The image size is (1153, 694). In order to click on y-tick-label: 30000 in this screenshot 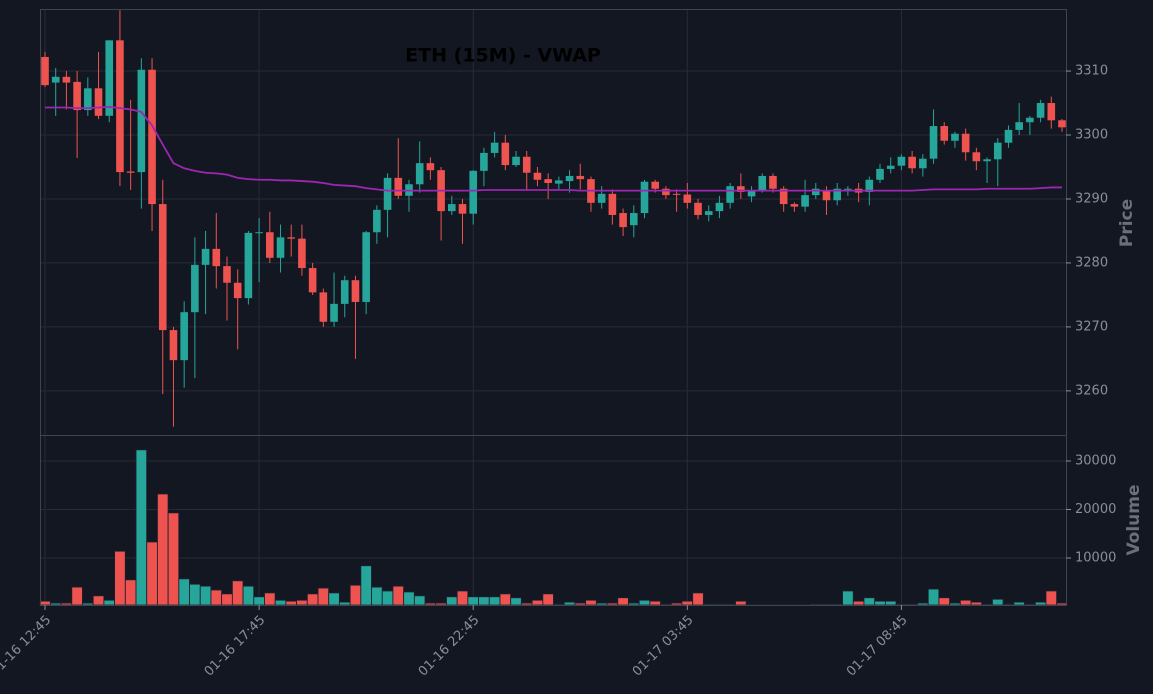, I will do `click(1095, 460)`.